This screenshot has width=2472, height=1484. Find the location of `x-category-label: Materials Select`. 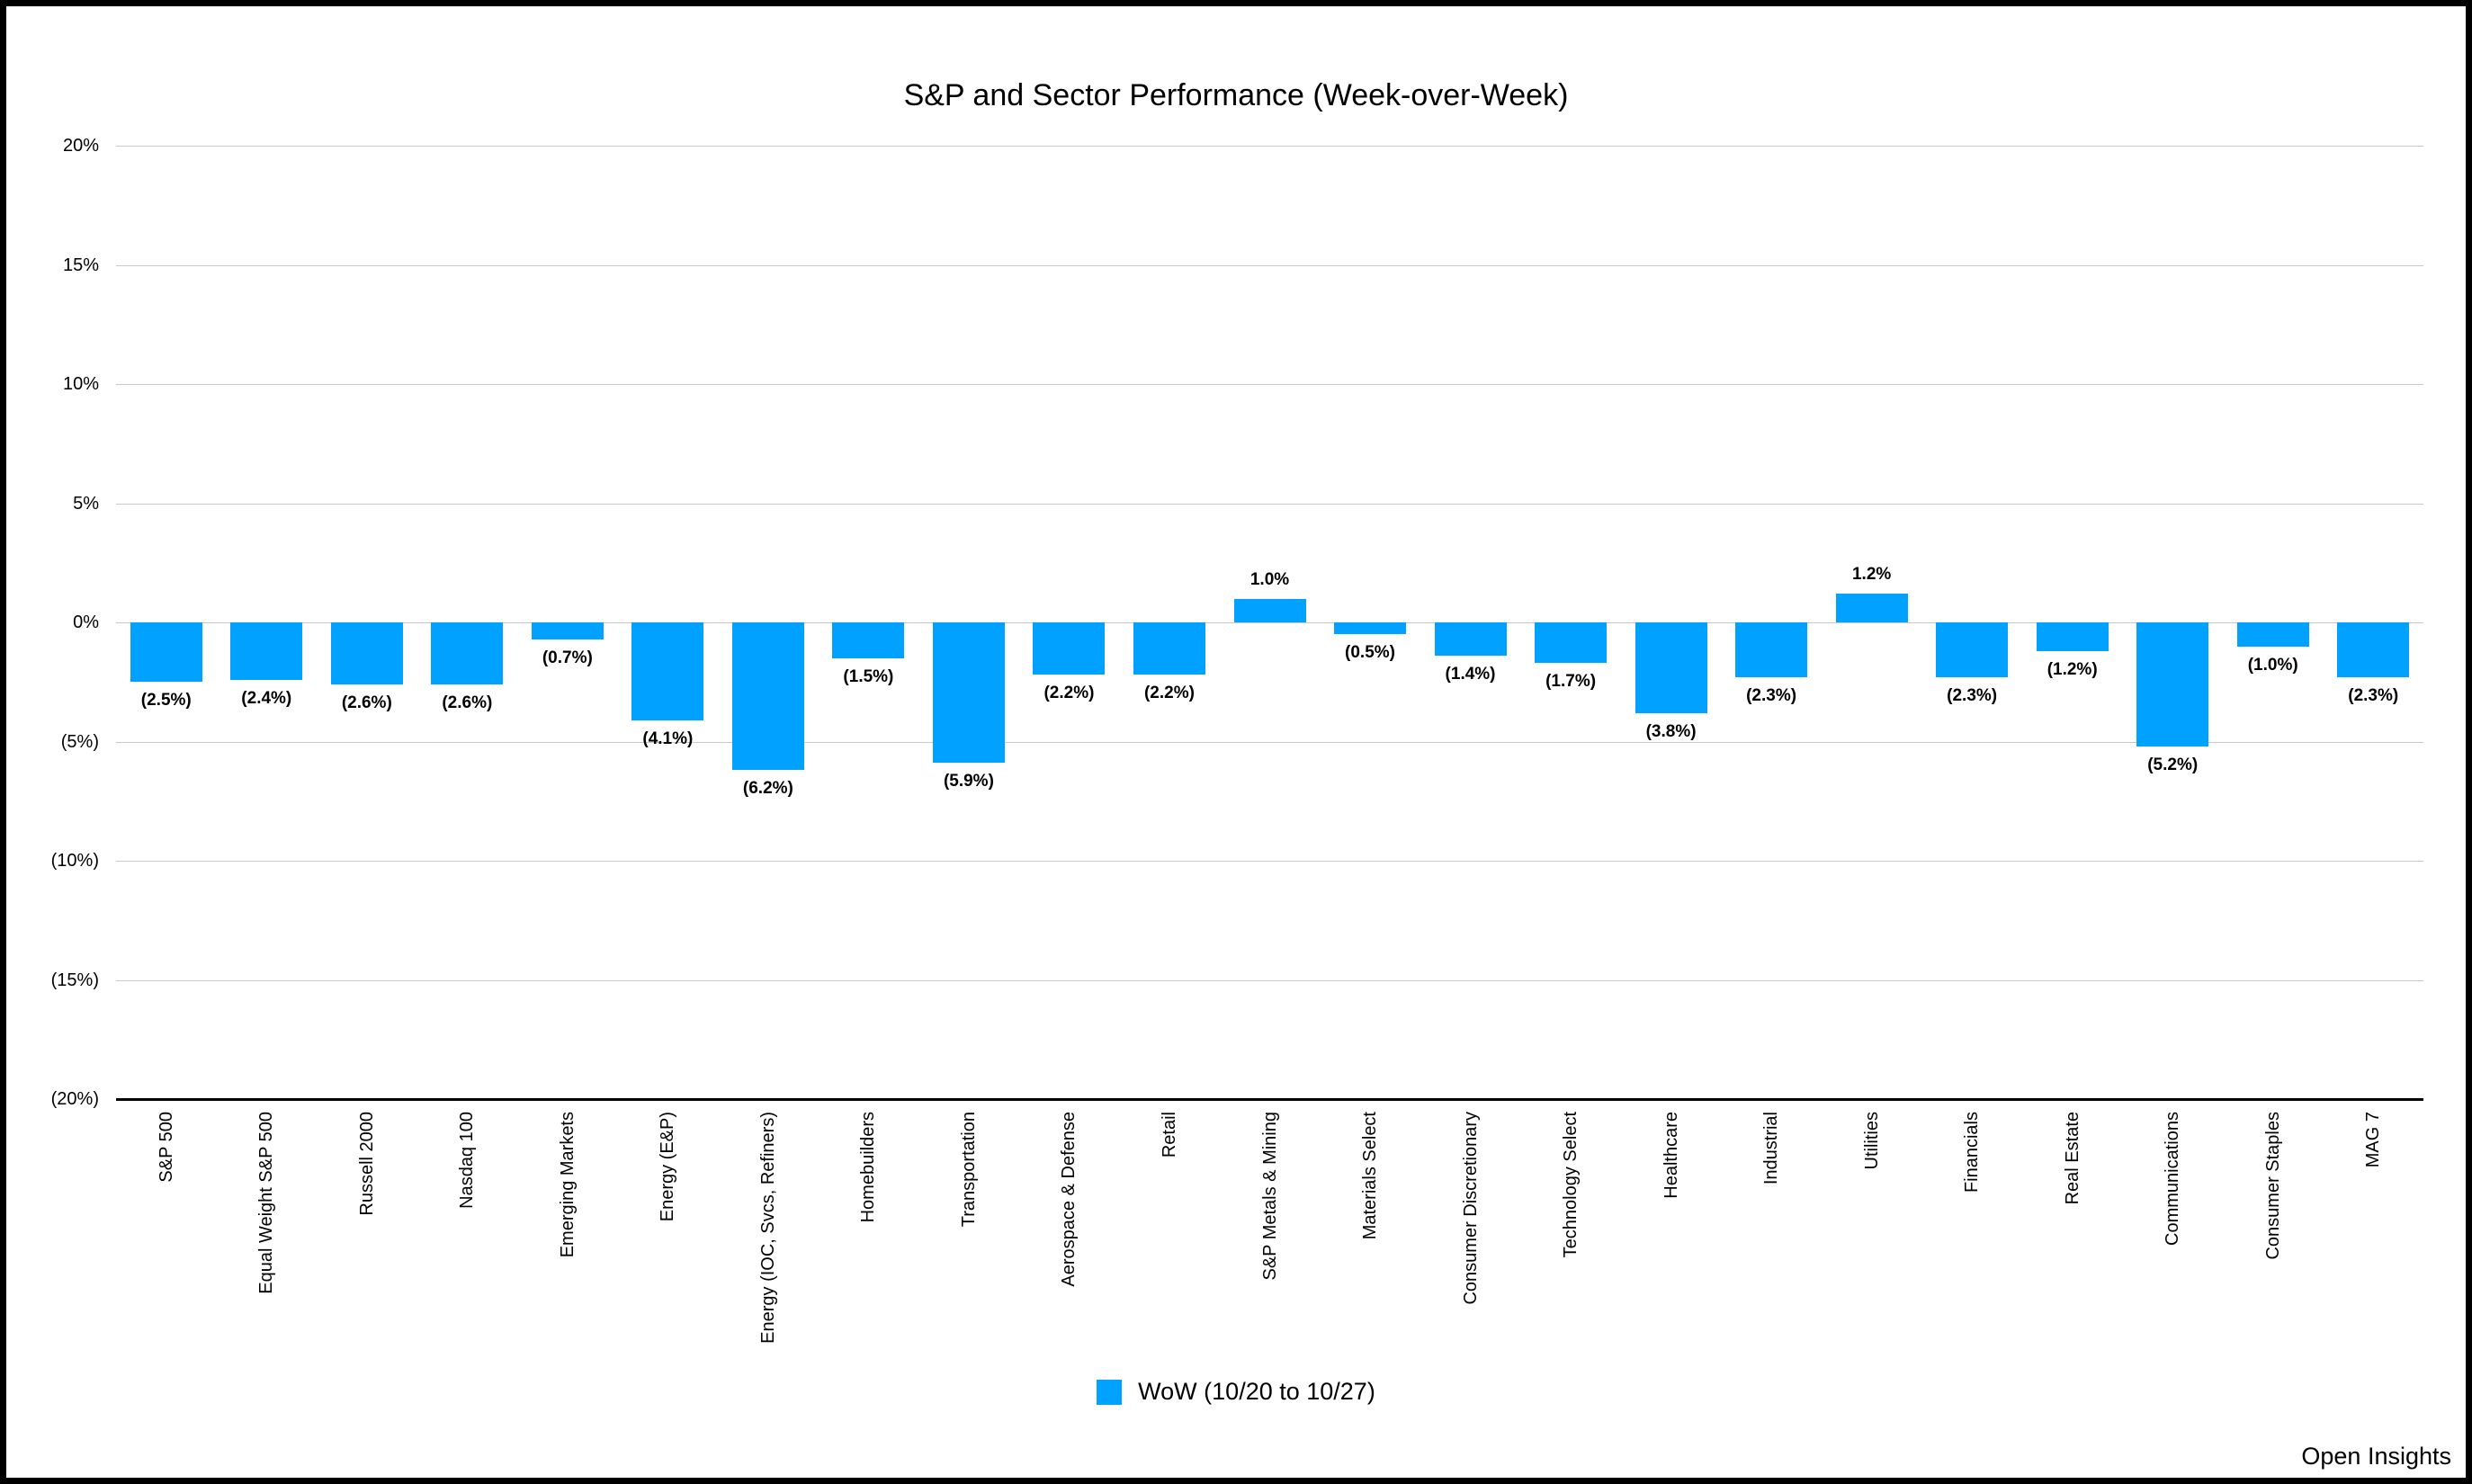

x-category-label: Materials Select is located at coordinates (1370, 1176).